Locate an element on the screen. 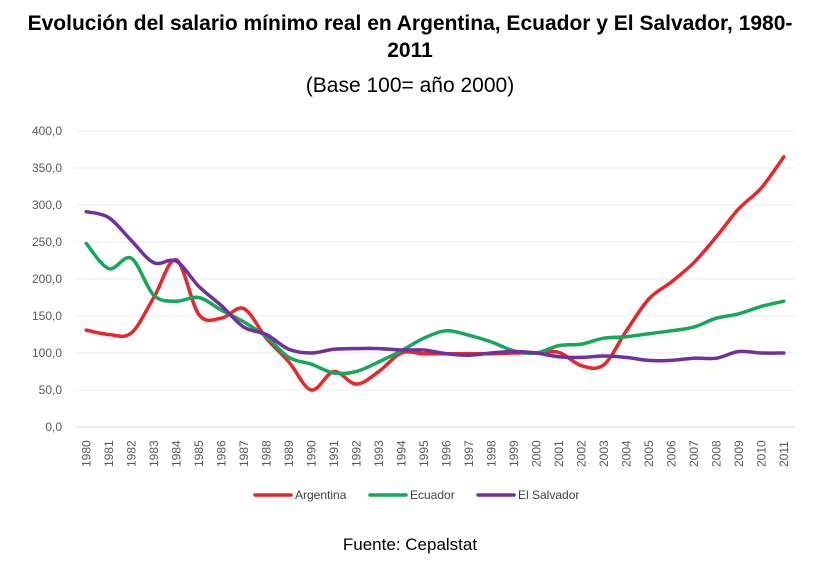 The height and width of the screenshot is (562, 820). x-tick-label: 1987 is located at coordinates (244, 453).